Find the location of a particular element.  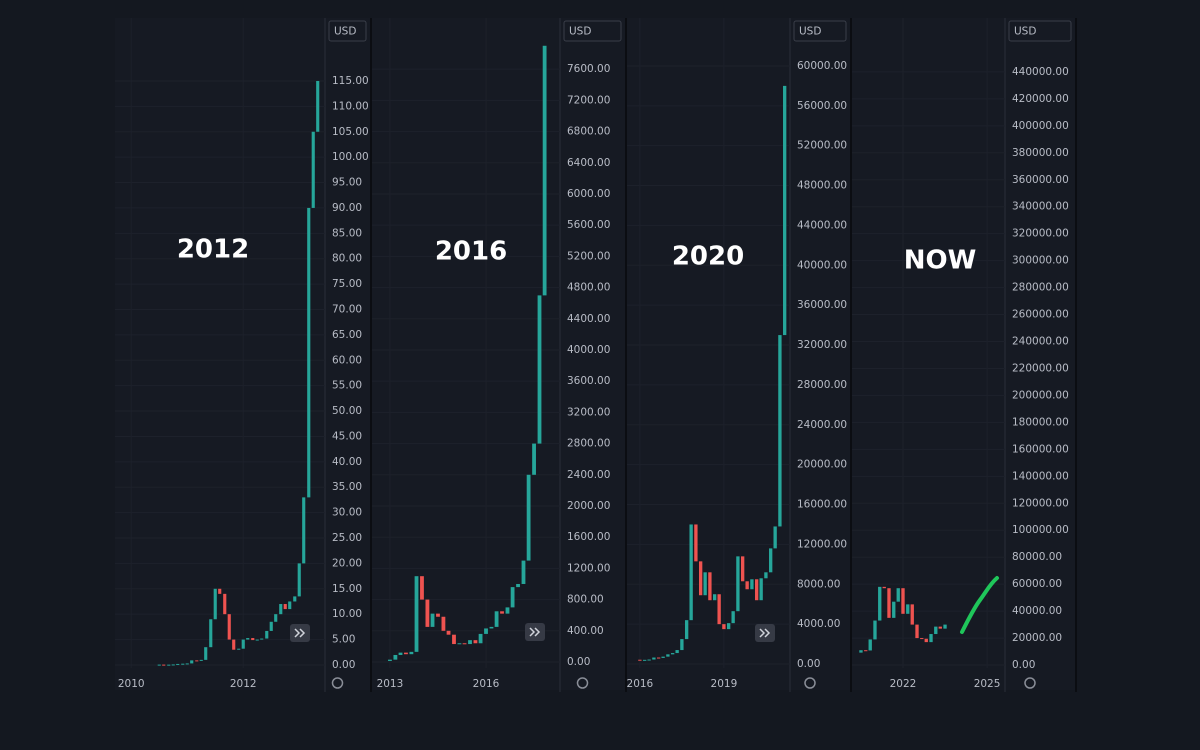

y-tick-label: 56000.00 is located at coordinates (822, 106).